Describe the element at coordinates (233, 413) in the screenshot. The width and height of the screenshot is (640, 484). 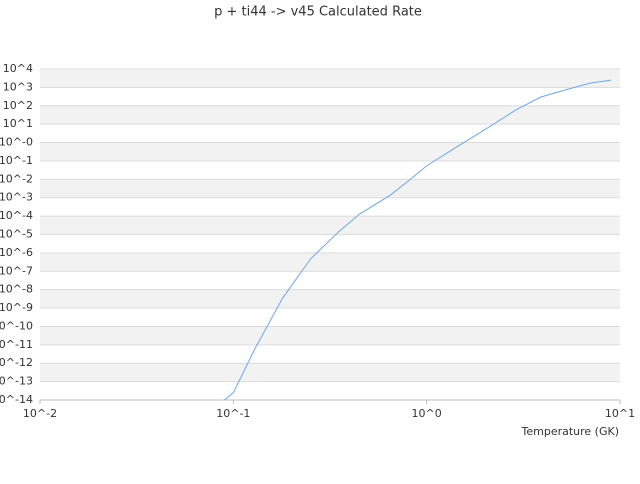
I see `x-tick-label: 10^-1` at that location.